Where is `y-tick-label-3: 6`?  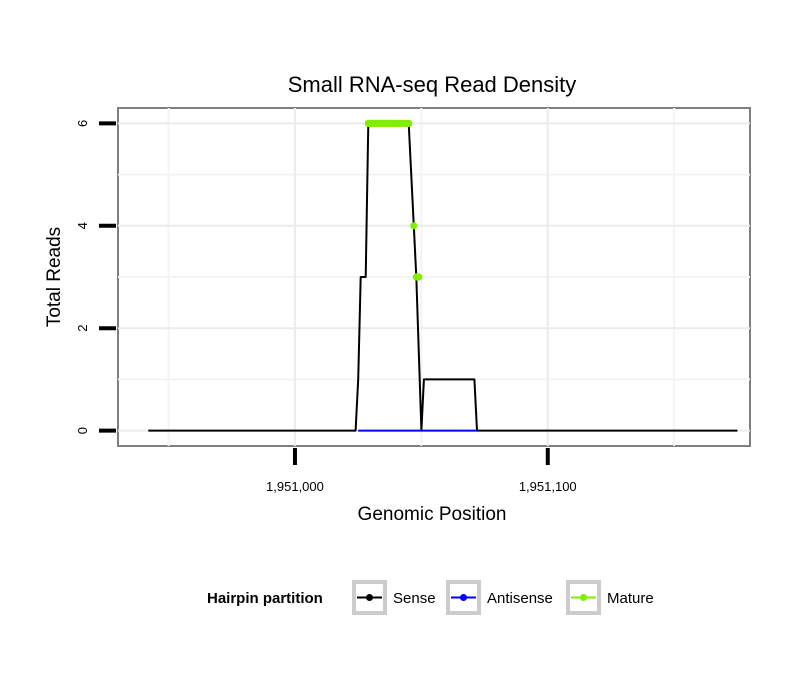 y-tick-label-3: 6 is located at coordinates (82, 123).